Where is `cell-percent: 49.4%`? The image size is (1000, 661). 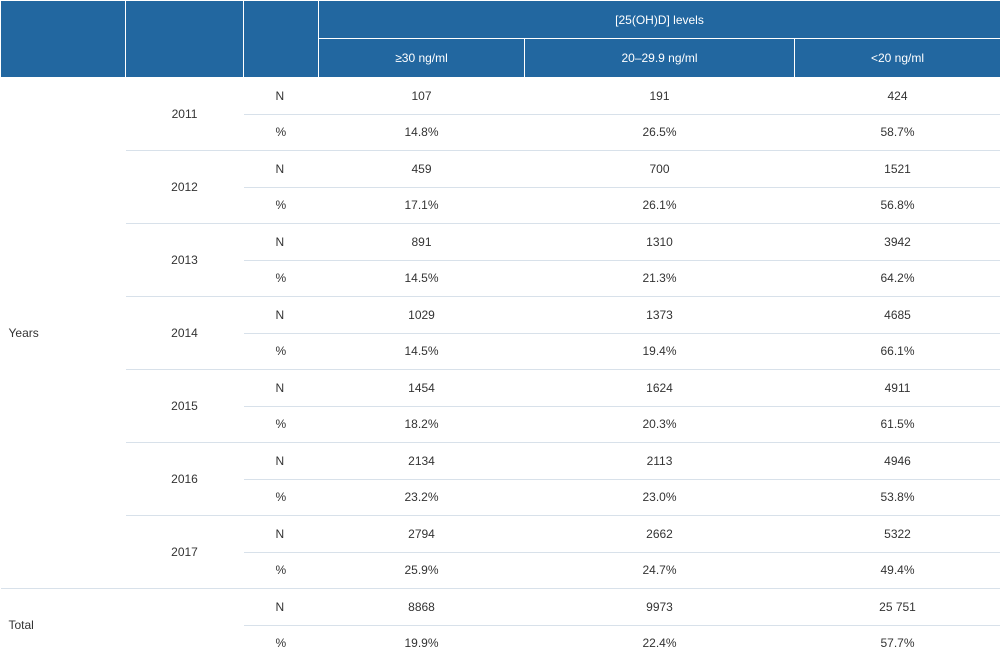 cell-percent: 49.4% is located at coordinates (897, 570).